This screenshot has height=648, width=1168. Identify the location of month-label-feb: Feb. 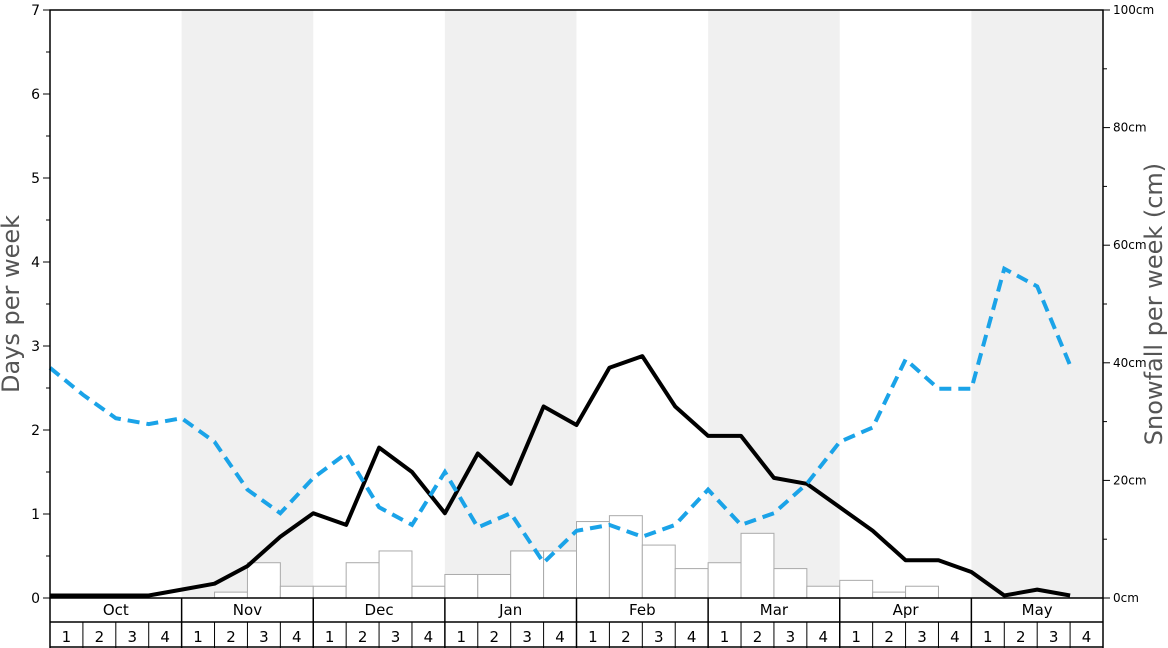
(642, 610).